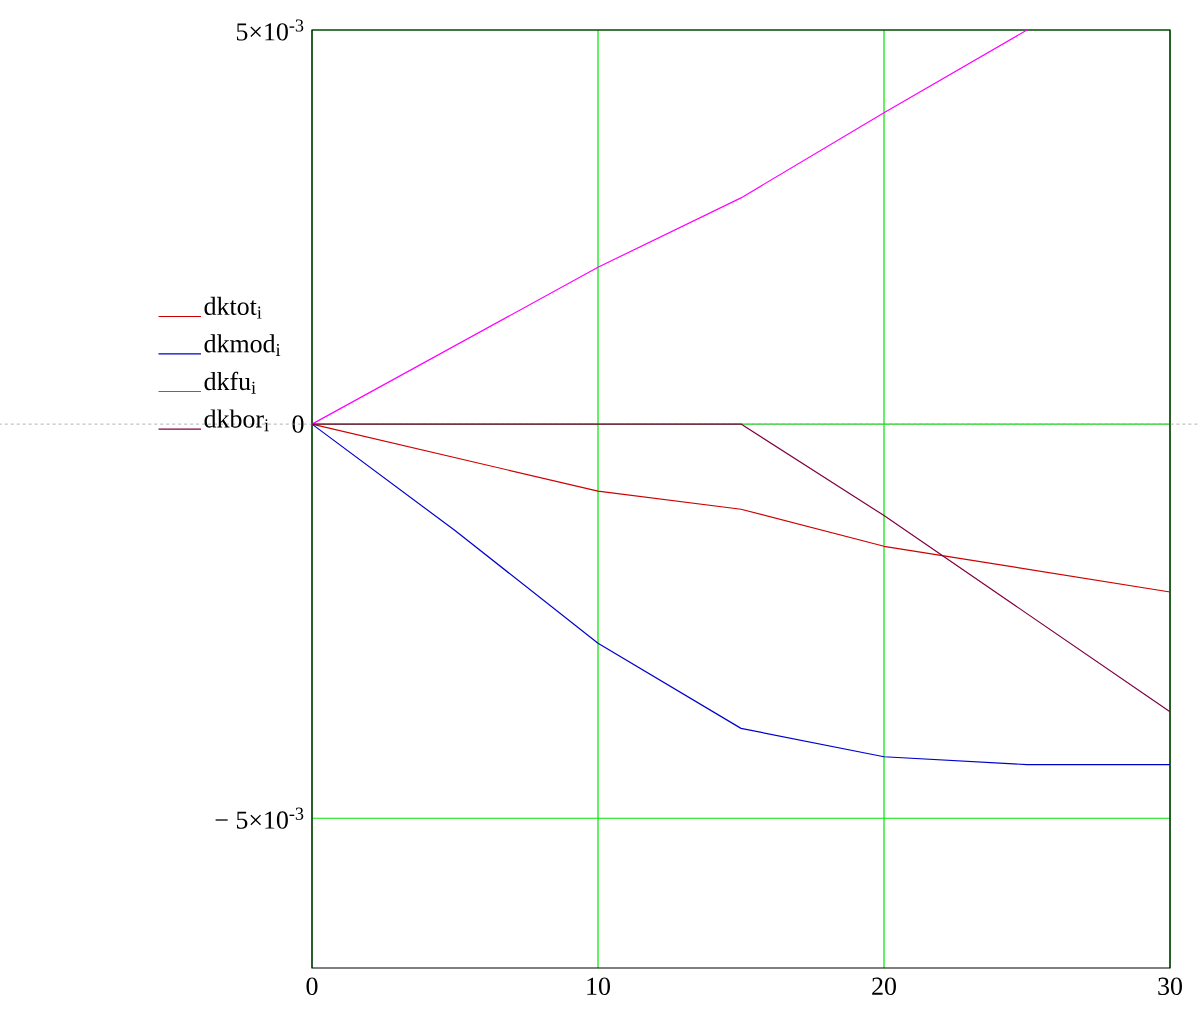 This screenshot has height=1024, width=1200. What do you see at coordinates (598, 986) in the screenshot?
I see `x-tick-label: 10` at bounding box center [598, 986].